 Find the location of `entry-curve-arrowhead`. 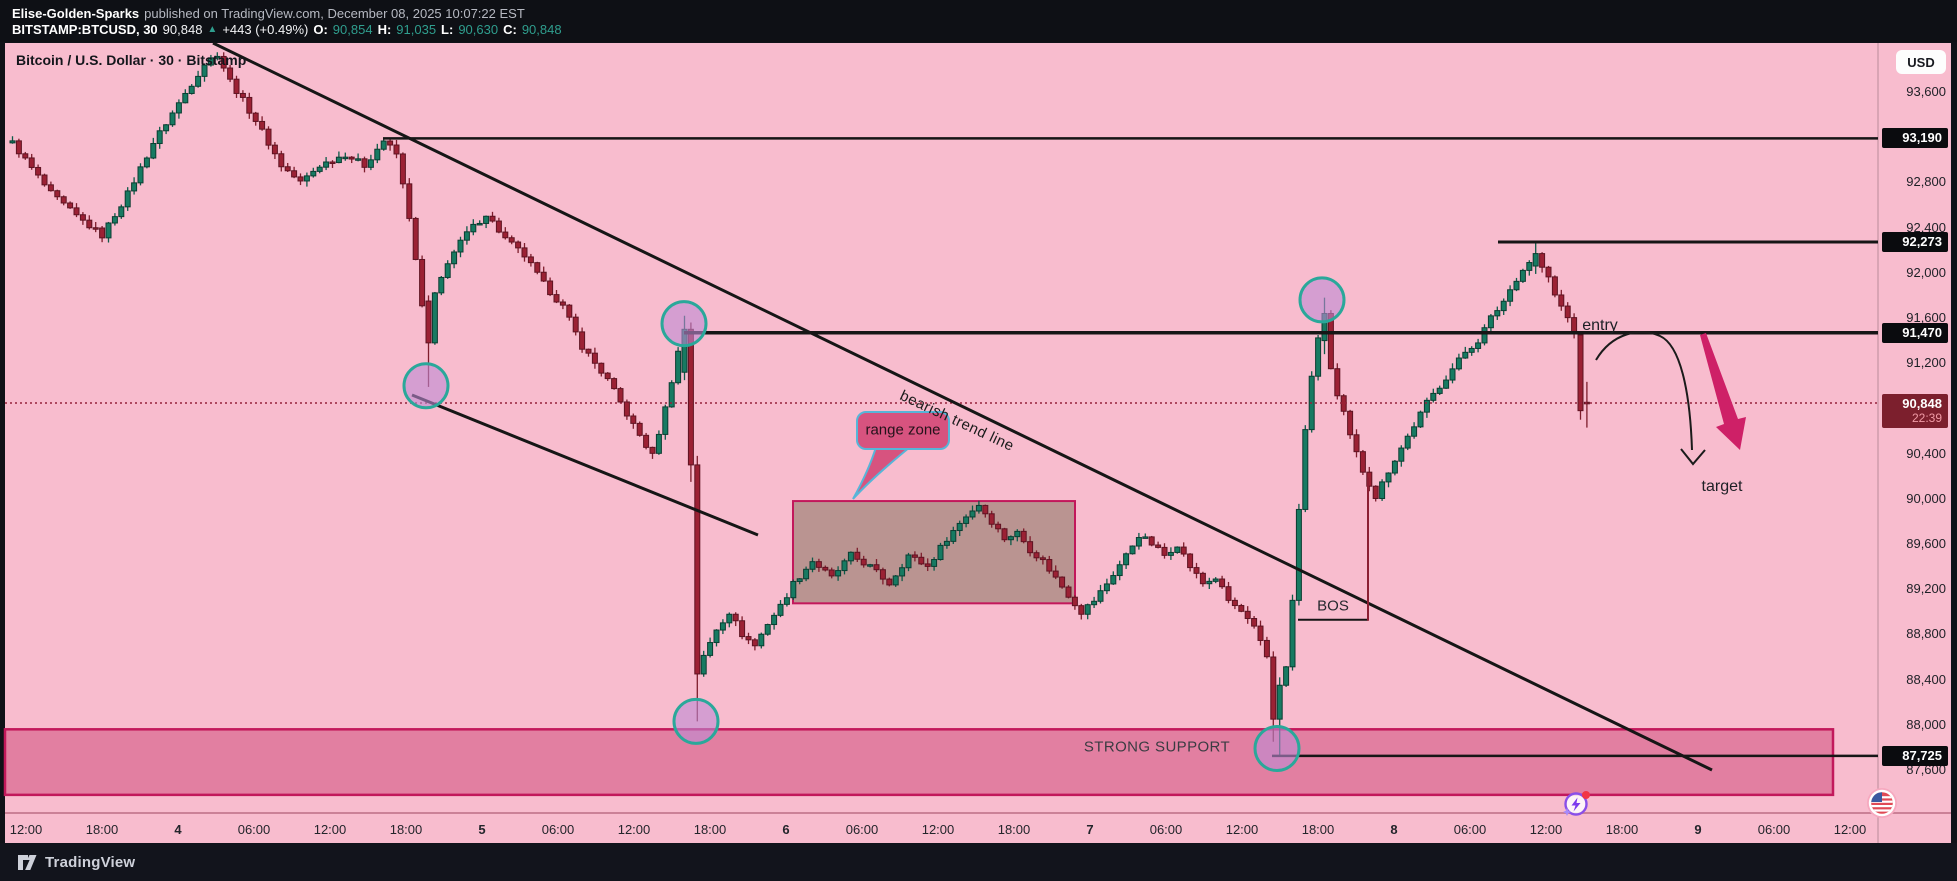

entry-curve-arrowhead is located at coordinates (1693, 457).